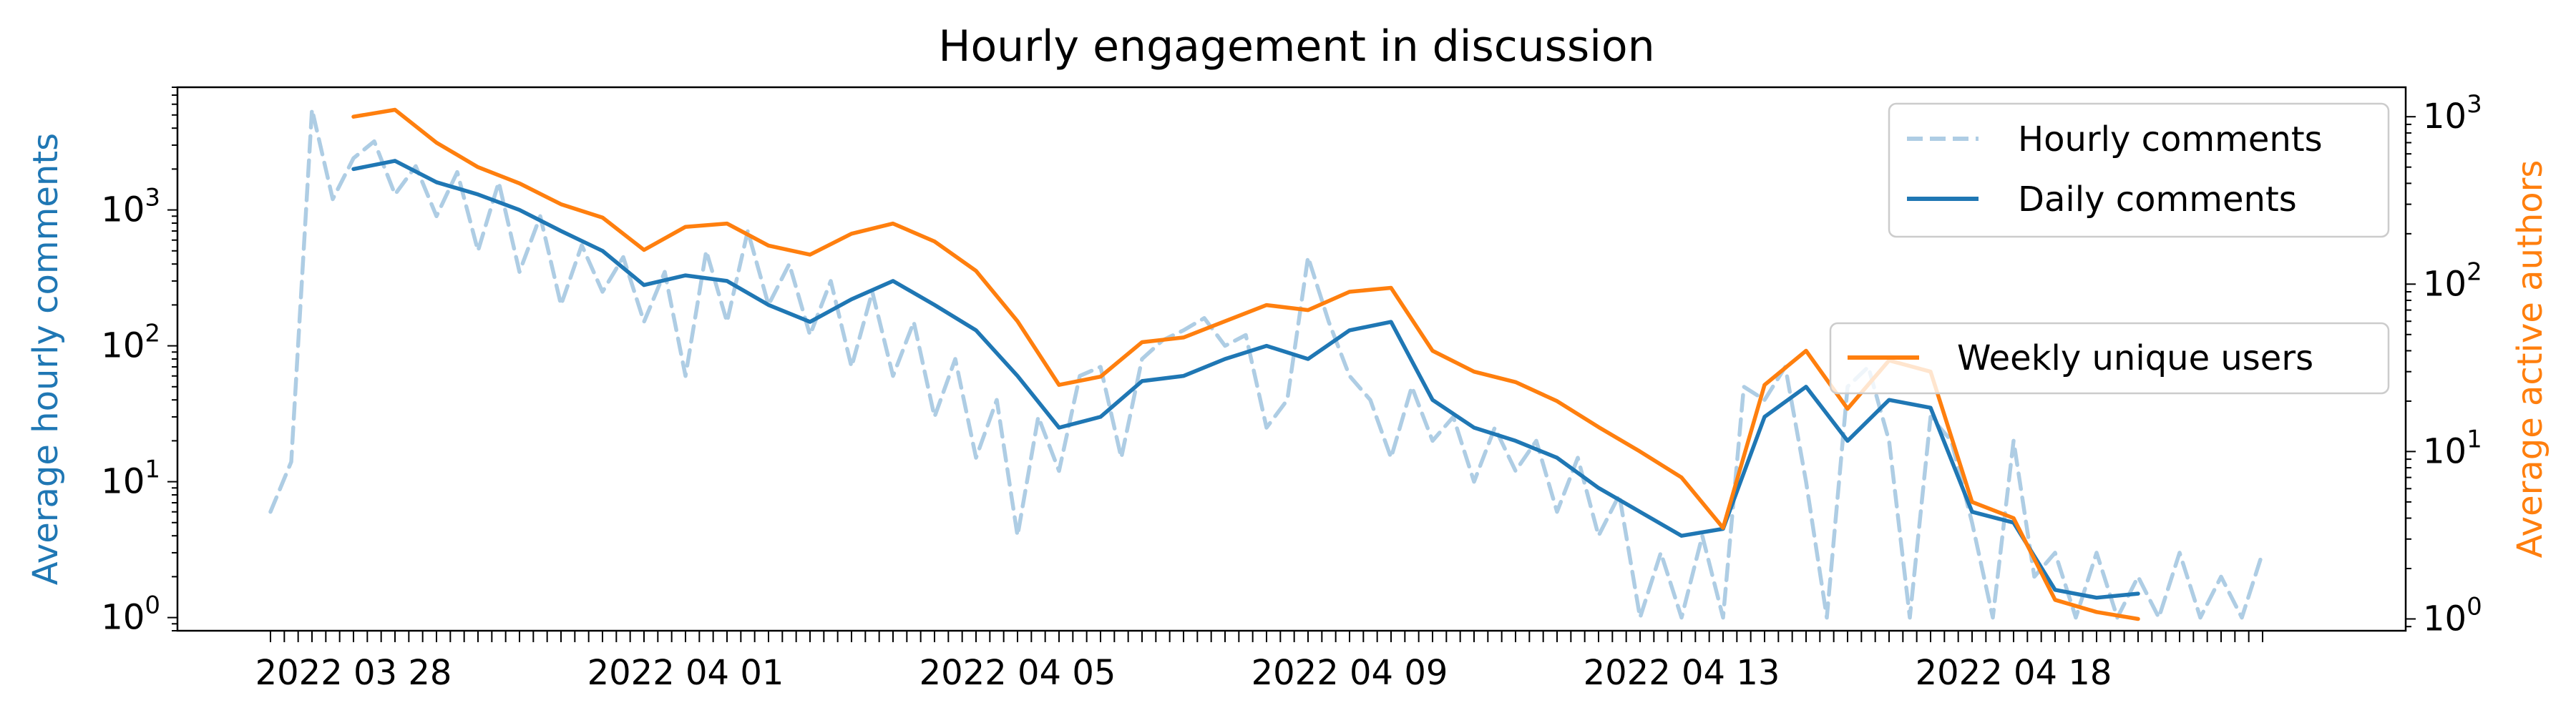  What do you see at coordinates (2014, 673) in the screenshot?
I see `x-tick-label: 2022 04 18` at bounding box center [2014, 673].